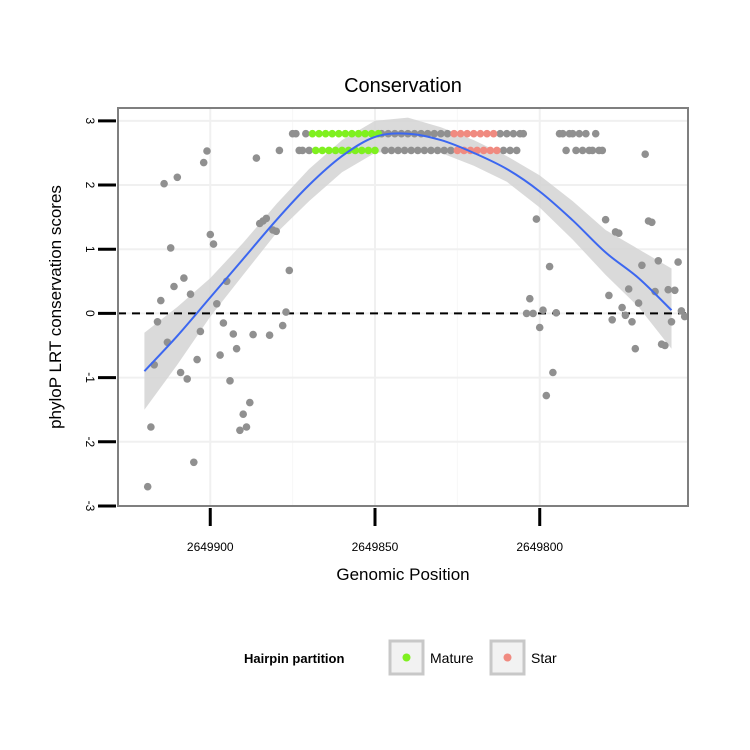 The width and height of the screenshot is (750, 750). What do you see at coordinates (523, 657) in the screenshot?
I see `legend-entry-star: Star` at bounding box center [523, 657].